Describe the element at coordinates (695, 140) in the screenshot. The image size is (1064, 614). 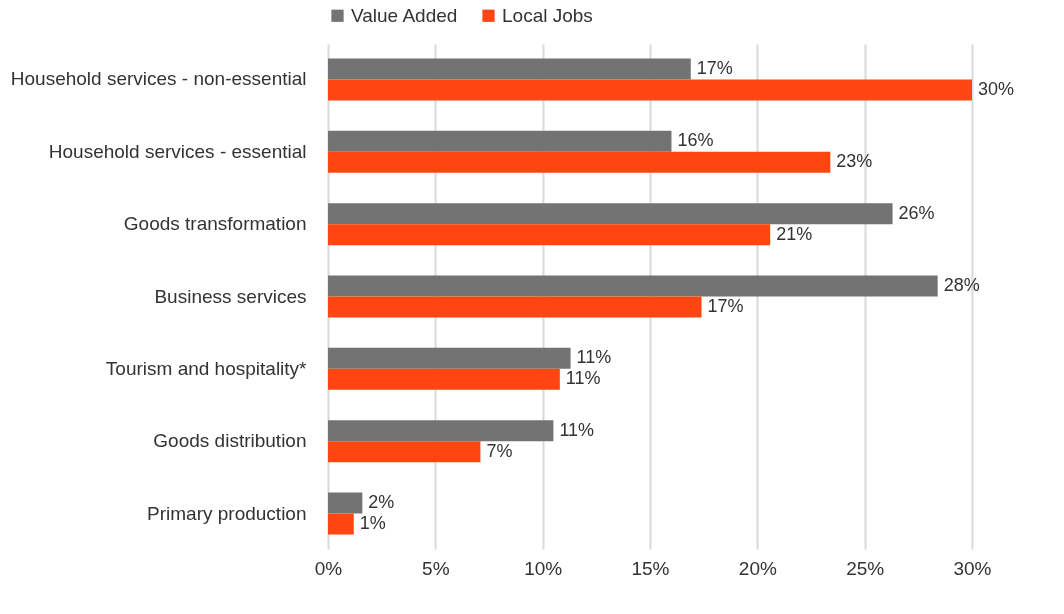
I see `data-label: 16%` at that location.